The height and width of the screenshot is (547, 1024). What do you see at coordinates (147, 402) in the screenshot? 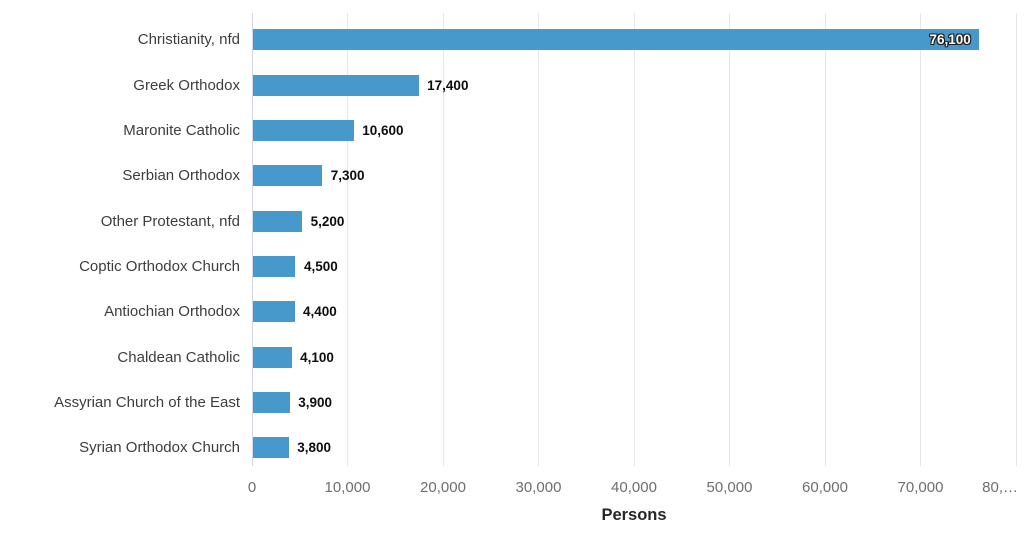
I see `category-label: Assyrian Church of the East` at bounding box center [147, 402].